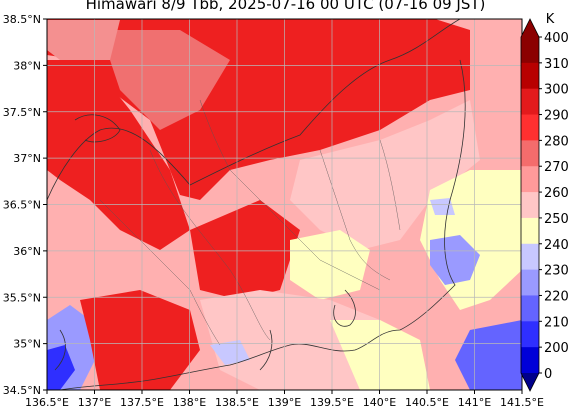  I want to click on colorbar-label: 0, so click(548, 374).